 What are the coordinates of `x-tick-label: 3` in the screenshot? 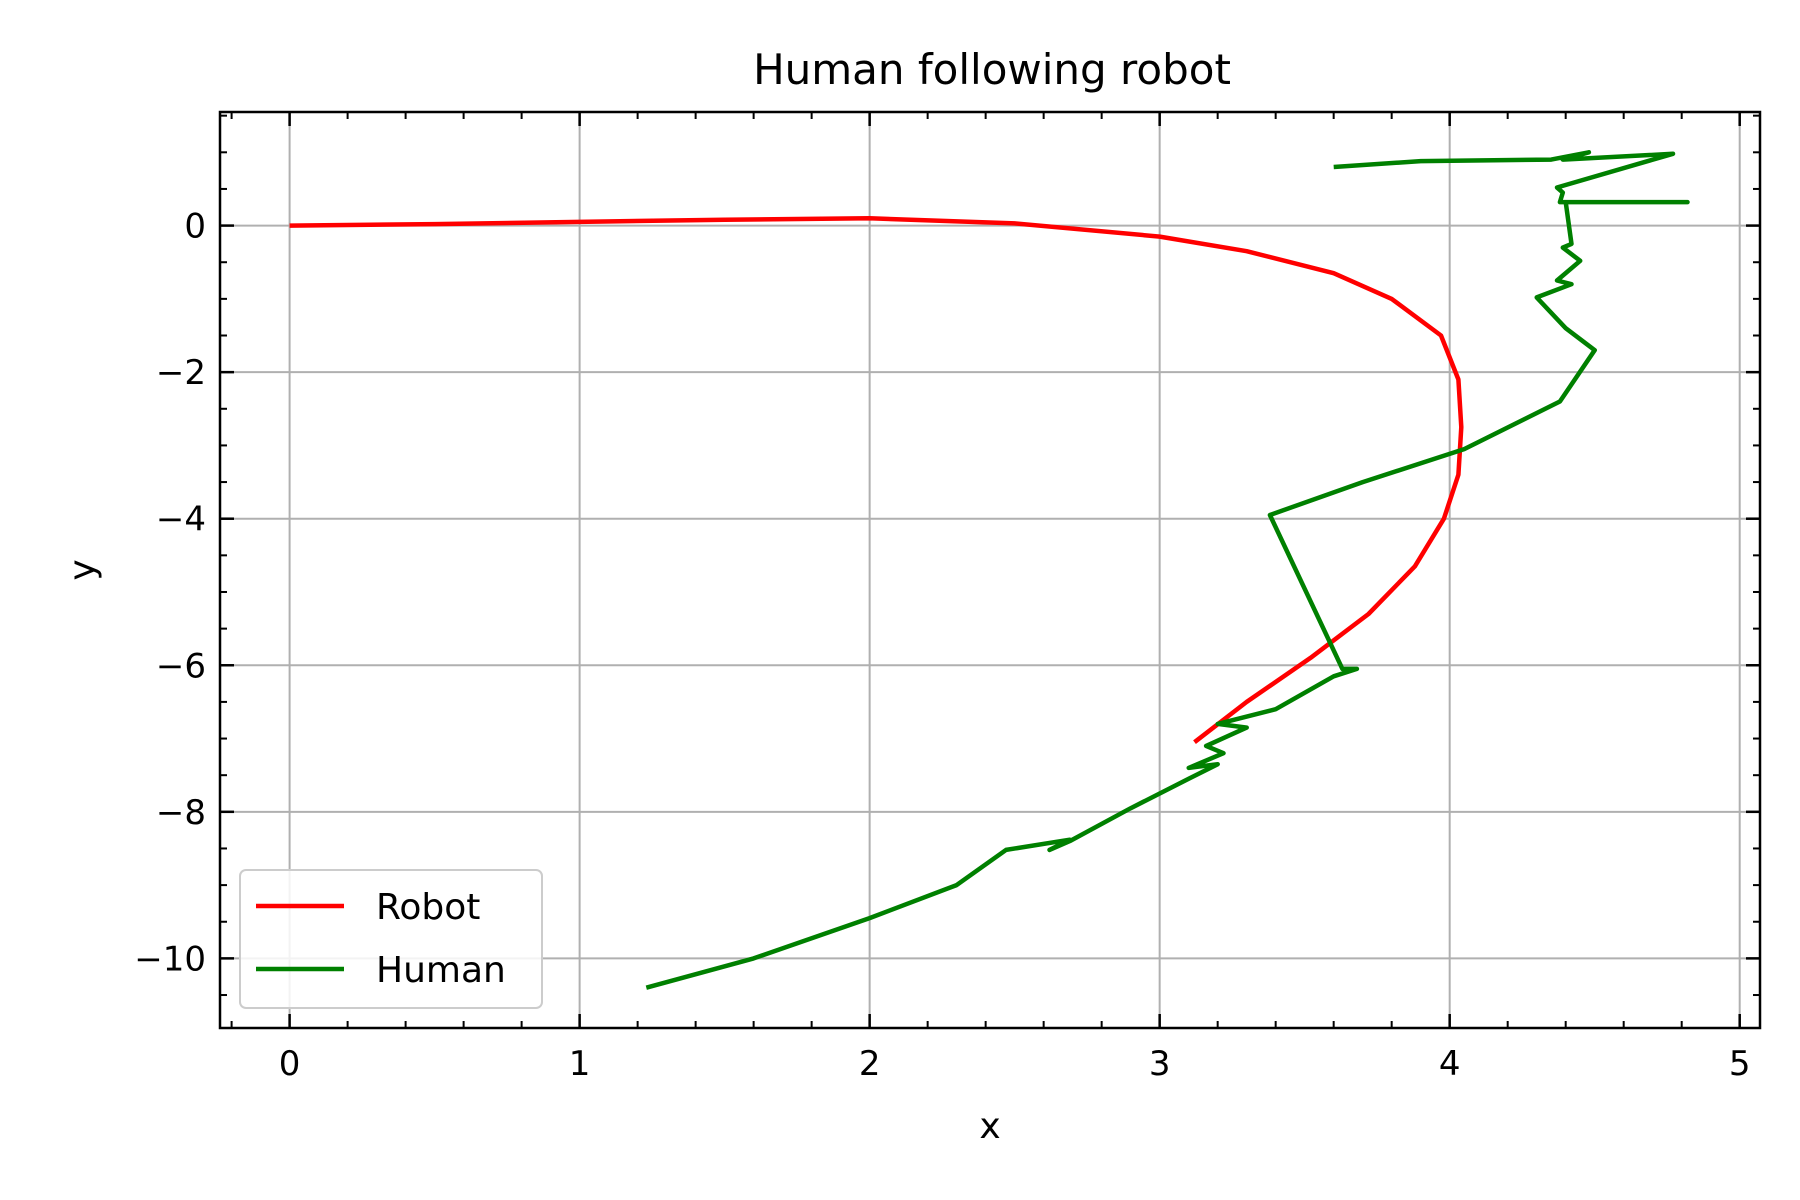 It's located at (1160, 1064).